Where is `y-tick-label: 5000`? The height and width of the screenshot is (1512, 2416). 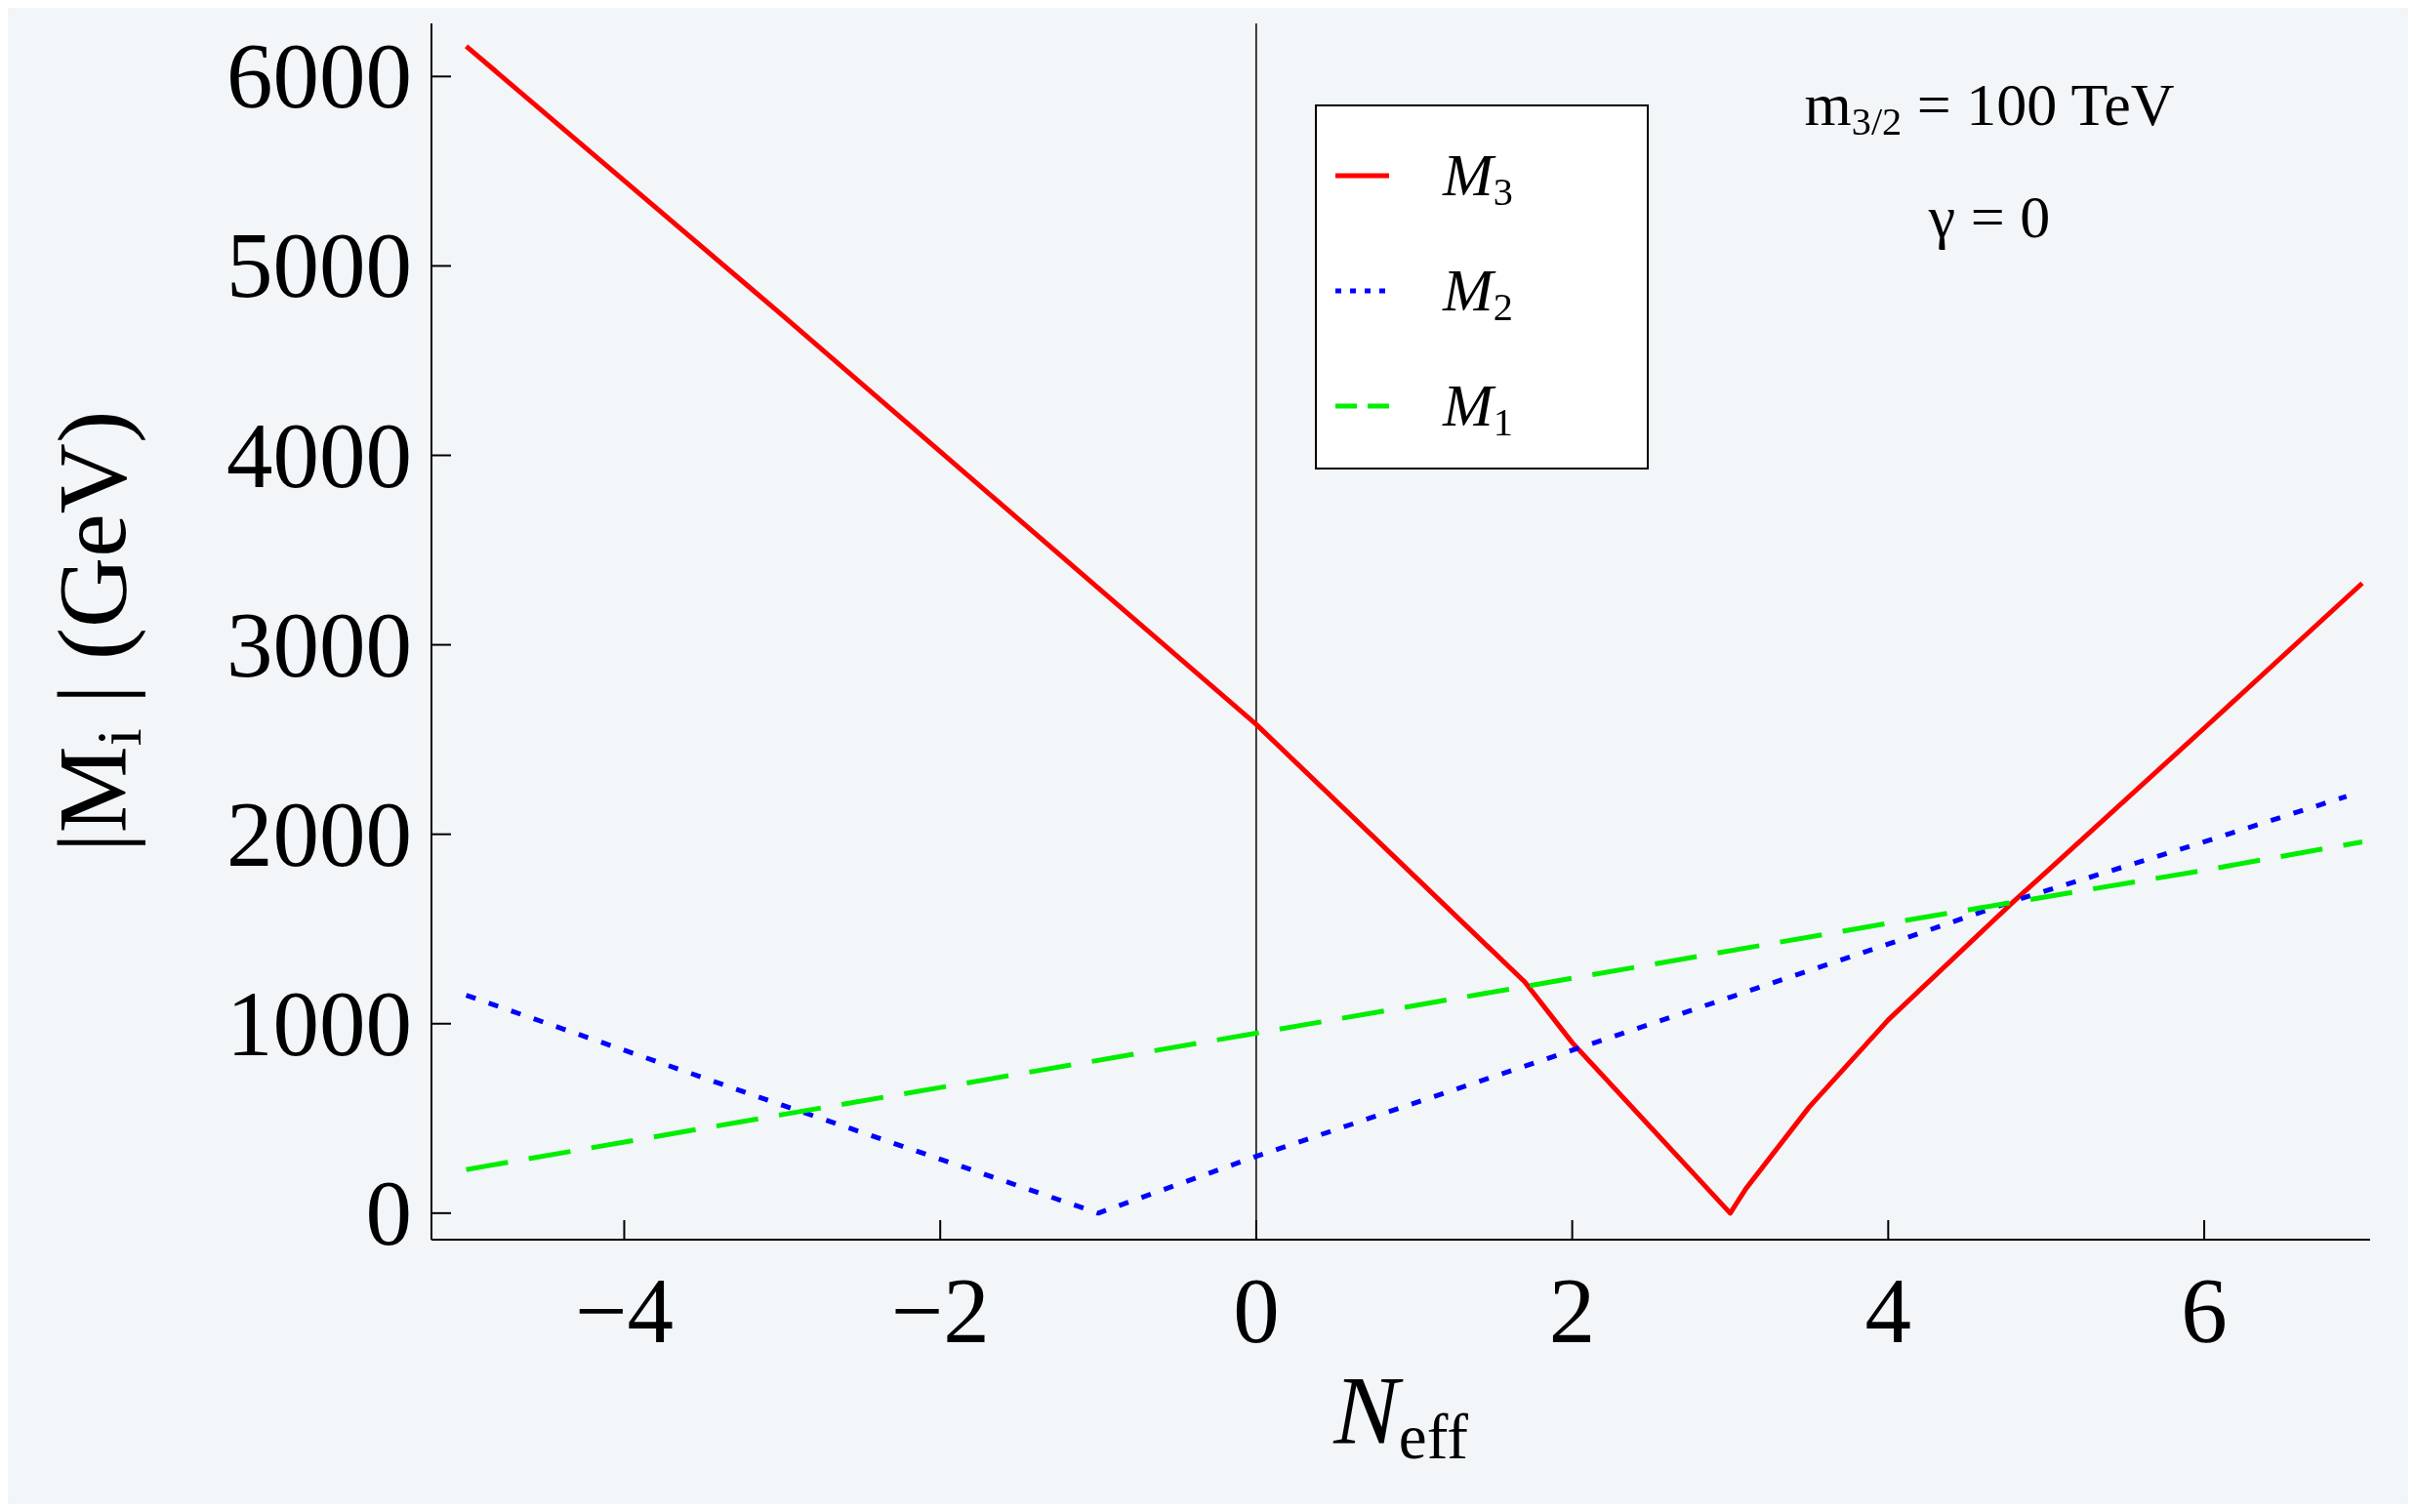
y-tick-label: 5000 is located at coordinates (319, 266).